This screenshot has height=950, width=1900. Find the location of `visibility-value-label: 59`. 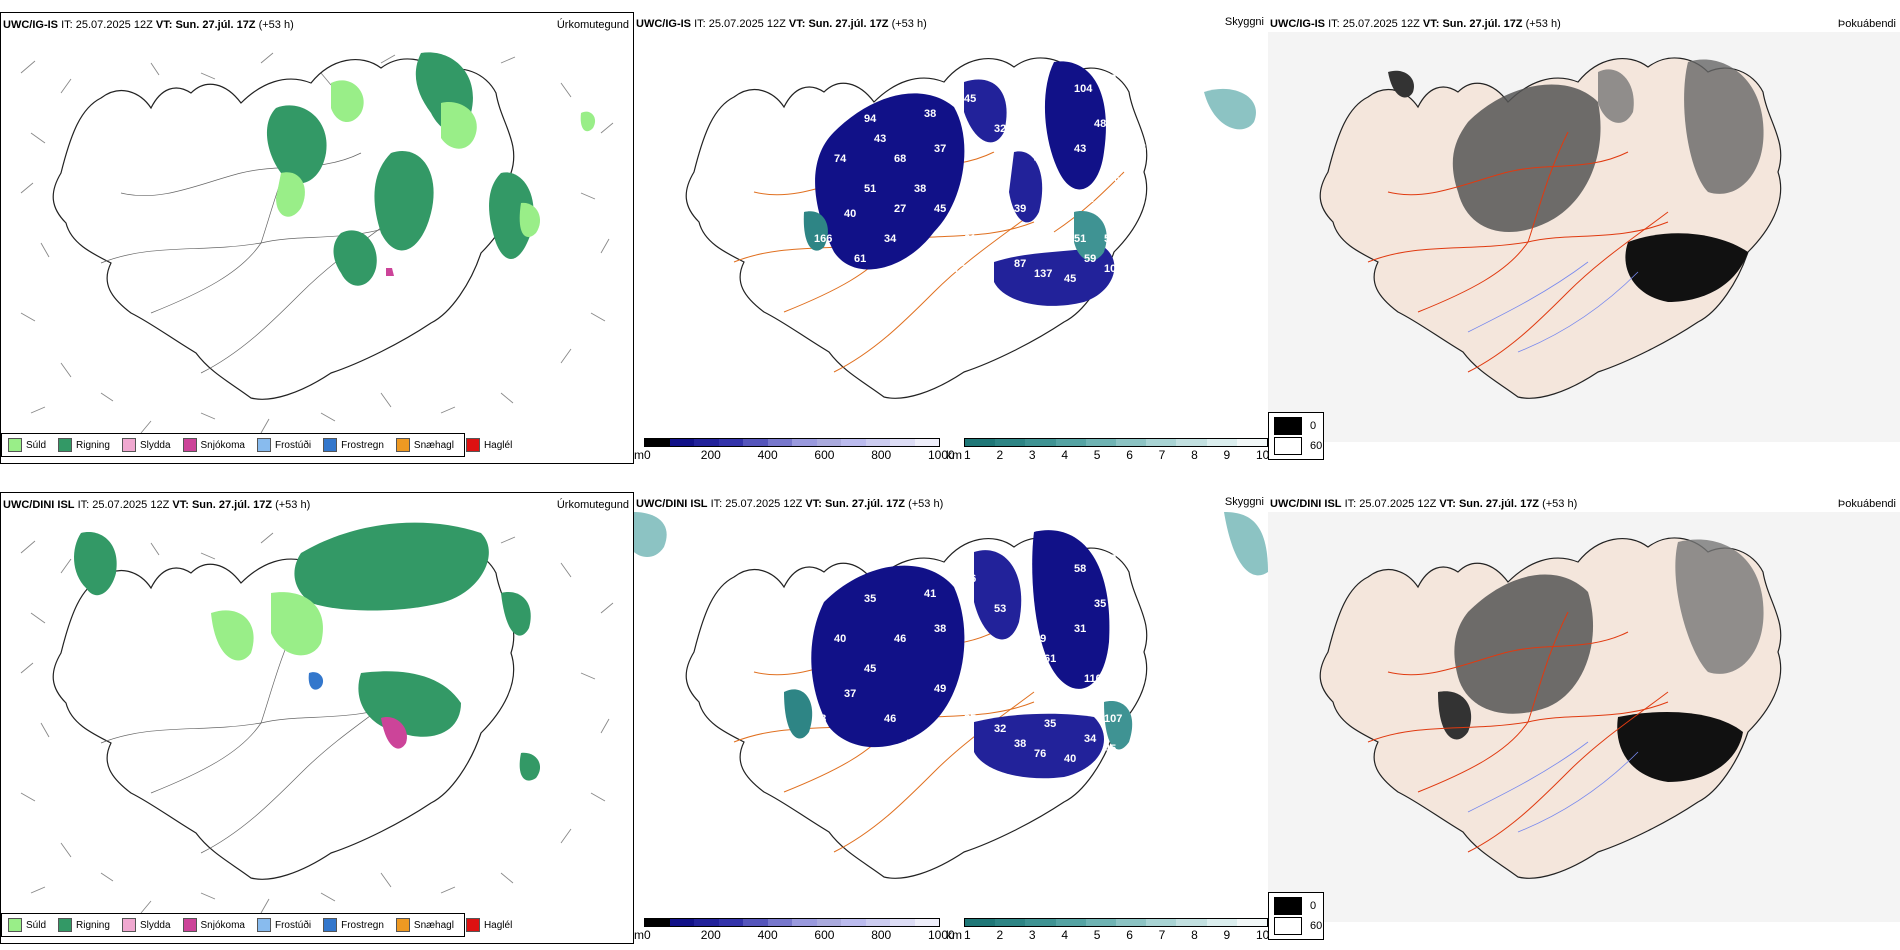

visibility-value-label: 59 is located at coordinates (1090, 259).